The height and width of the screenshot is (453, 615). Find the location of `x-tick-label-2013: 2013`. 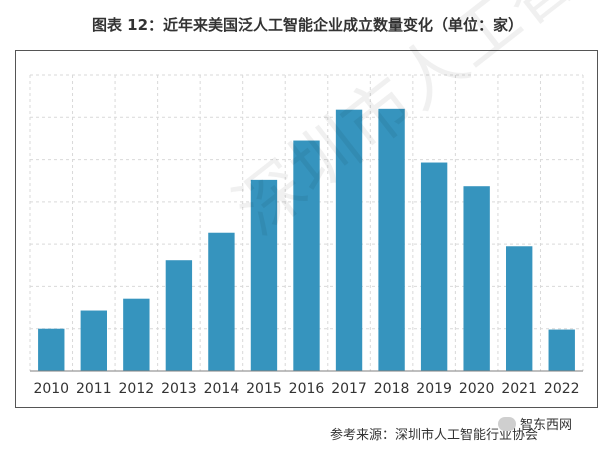

x-tick-label-2013: 2013 is located at coordinates (179, 389).